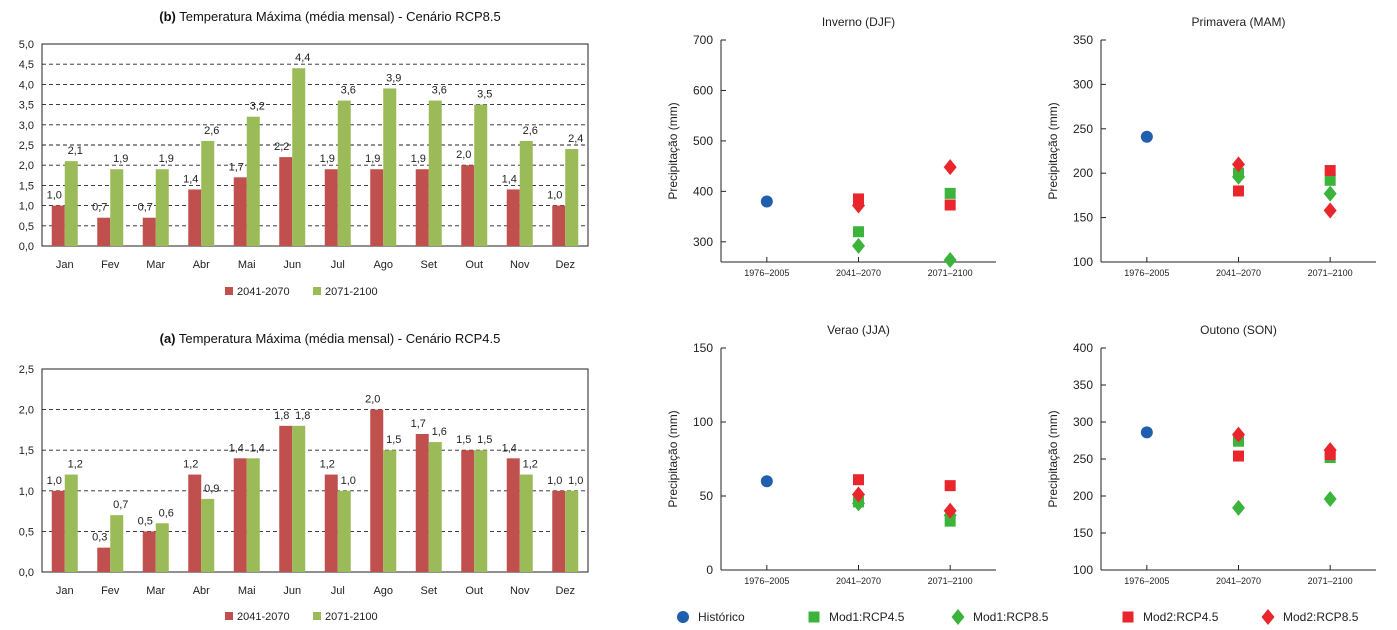  I want to click on x-tick-label: Jan, so click(65, 265).